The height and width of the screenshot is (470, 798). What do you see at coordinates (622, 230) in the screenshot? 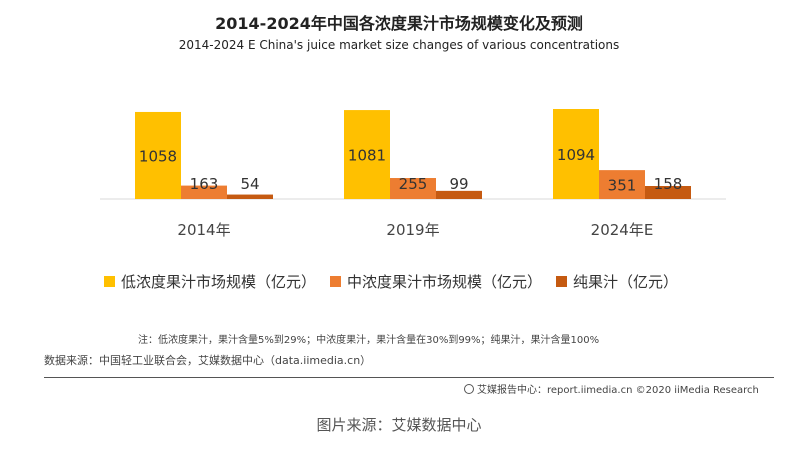
I see `x-tick-label-2: 2024年E` at bounding box center [622, 230].